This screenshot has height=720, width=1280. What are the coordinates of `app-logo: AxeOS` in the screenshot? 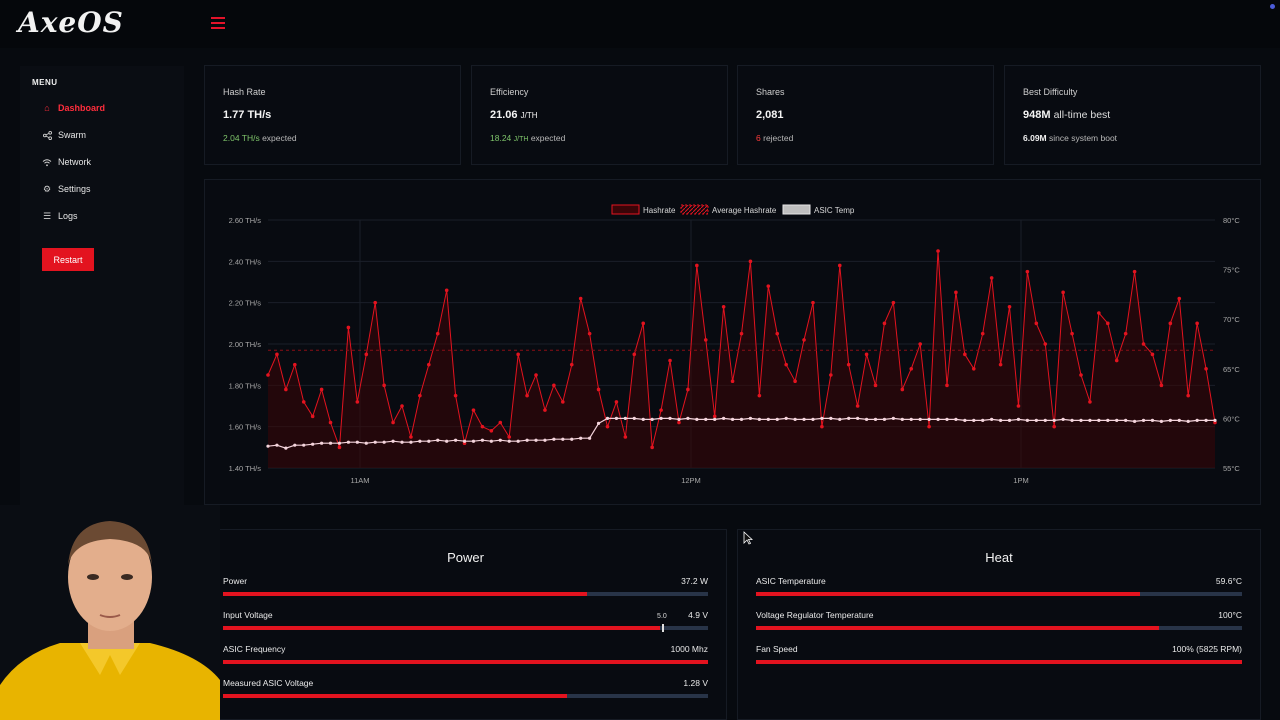 It's located at (71, 22).